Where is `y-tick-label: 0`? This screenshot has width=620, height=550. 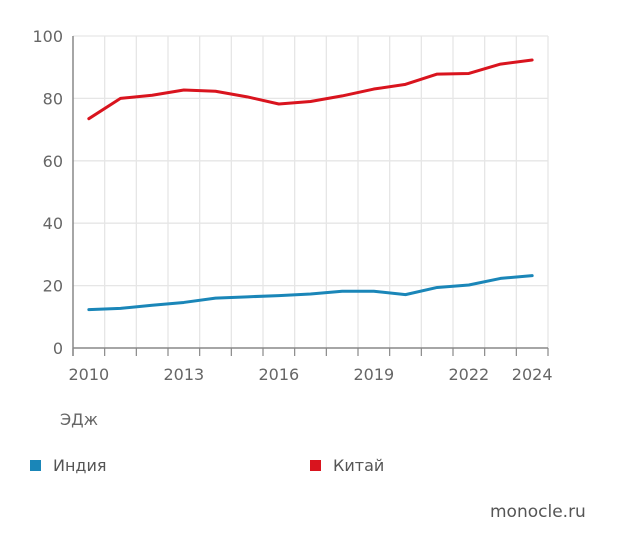 y-tick-label: 0 is located at coordinates (58, 348).